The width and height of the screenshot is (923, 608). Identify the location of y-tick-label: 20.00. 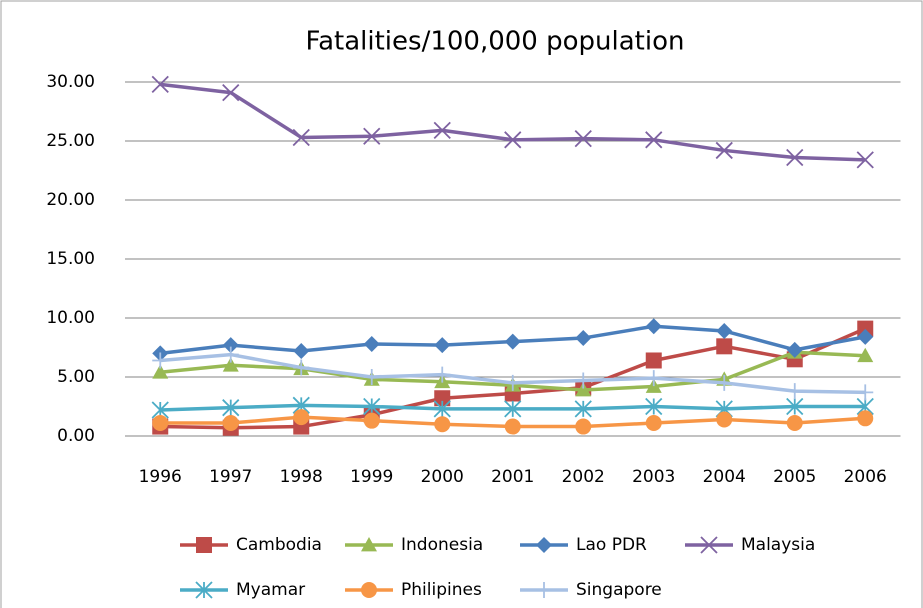
(70, 200).